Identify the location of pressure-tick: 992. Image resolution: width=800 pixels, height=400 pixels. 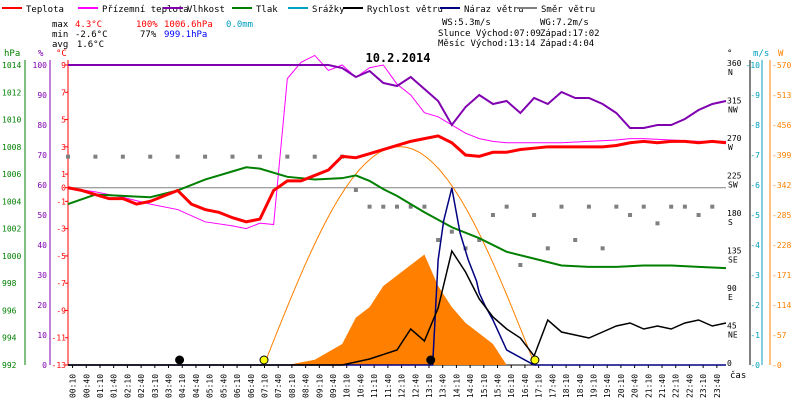
(9, 365).